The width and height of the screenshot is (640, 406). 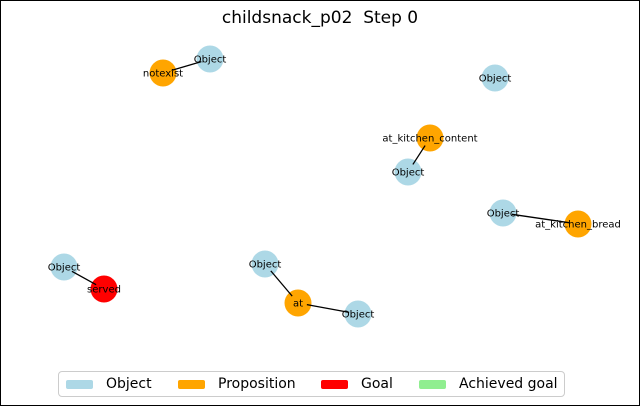 I want to click on graph-node-goal, so click(x=104, y=289).